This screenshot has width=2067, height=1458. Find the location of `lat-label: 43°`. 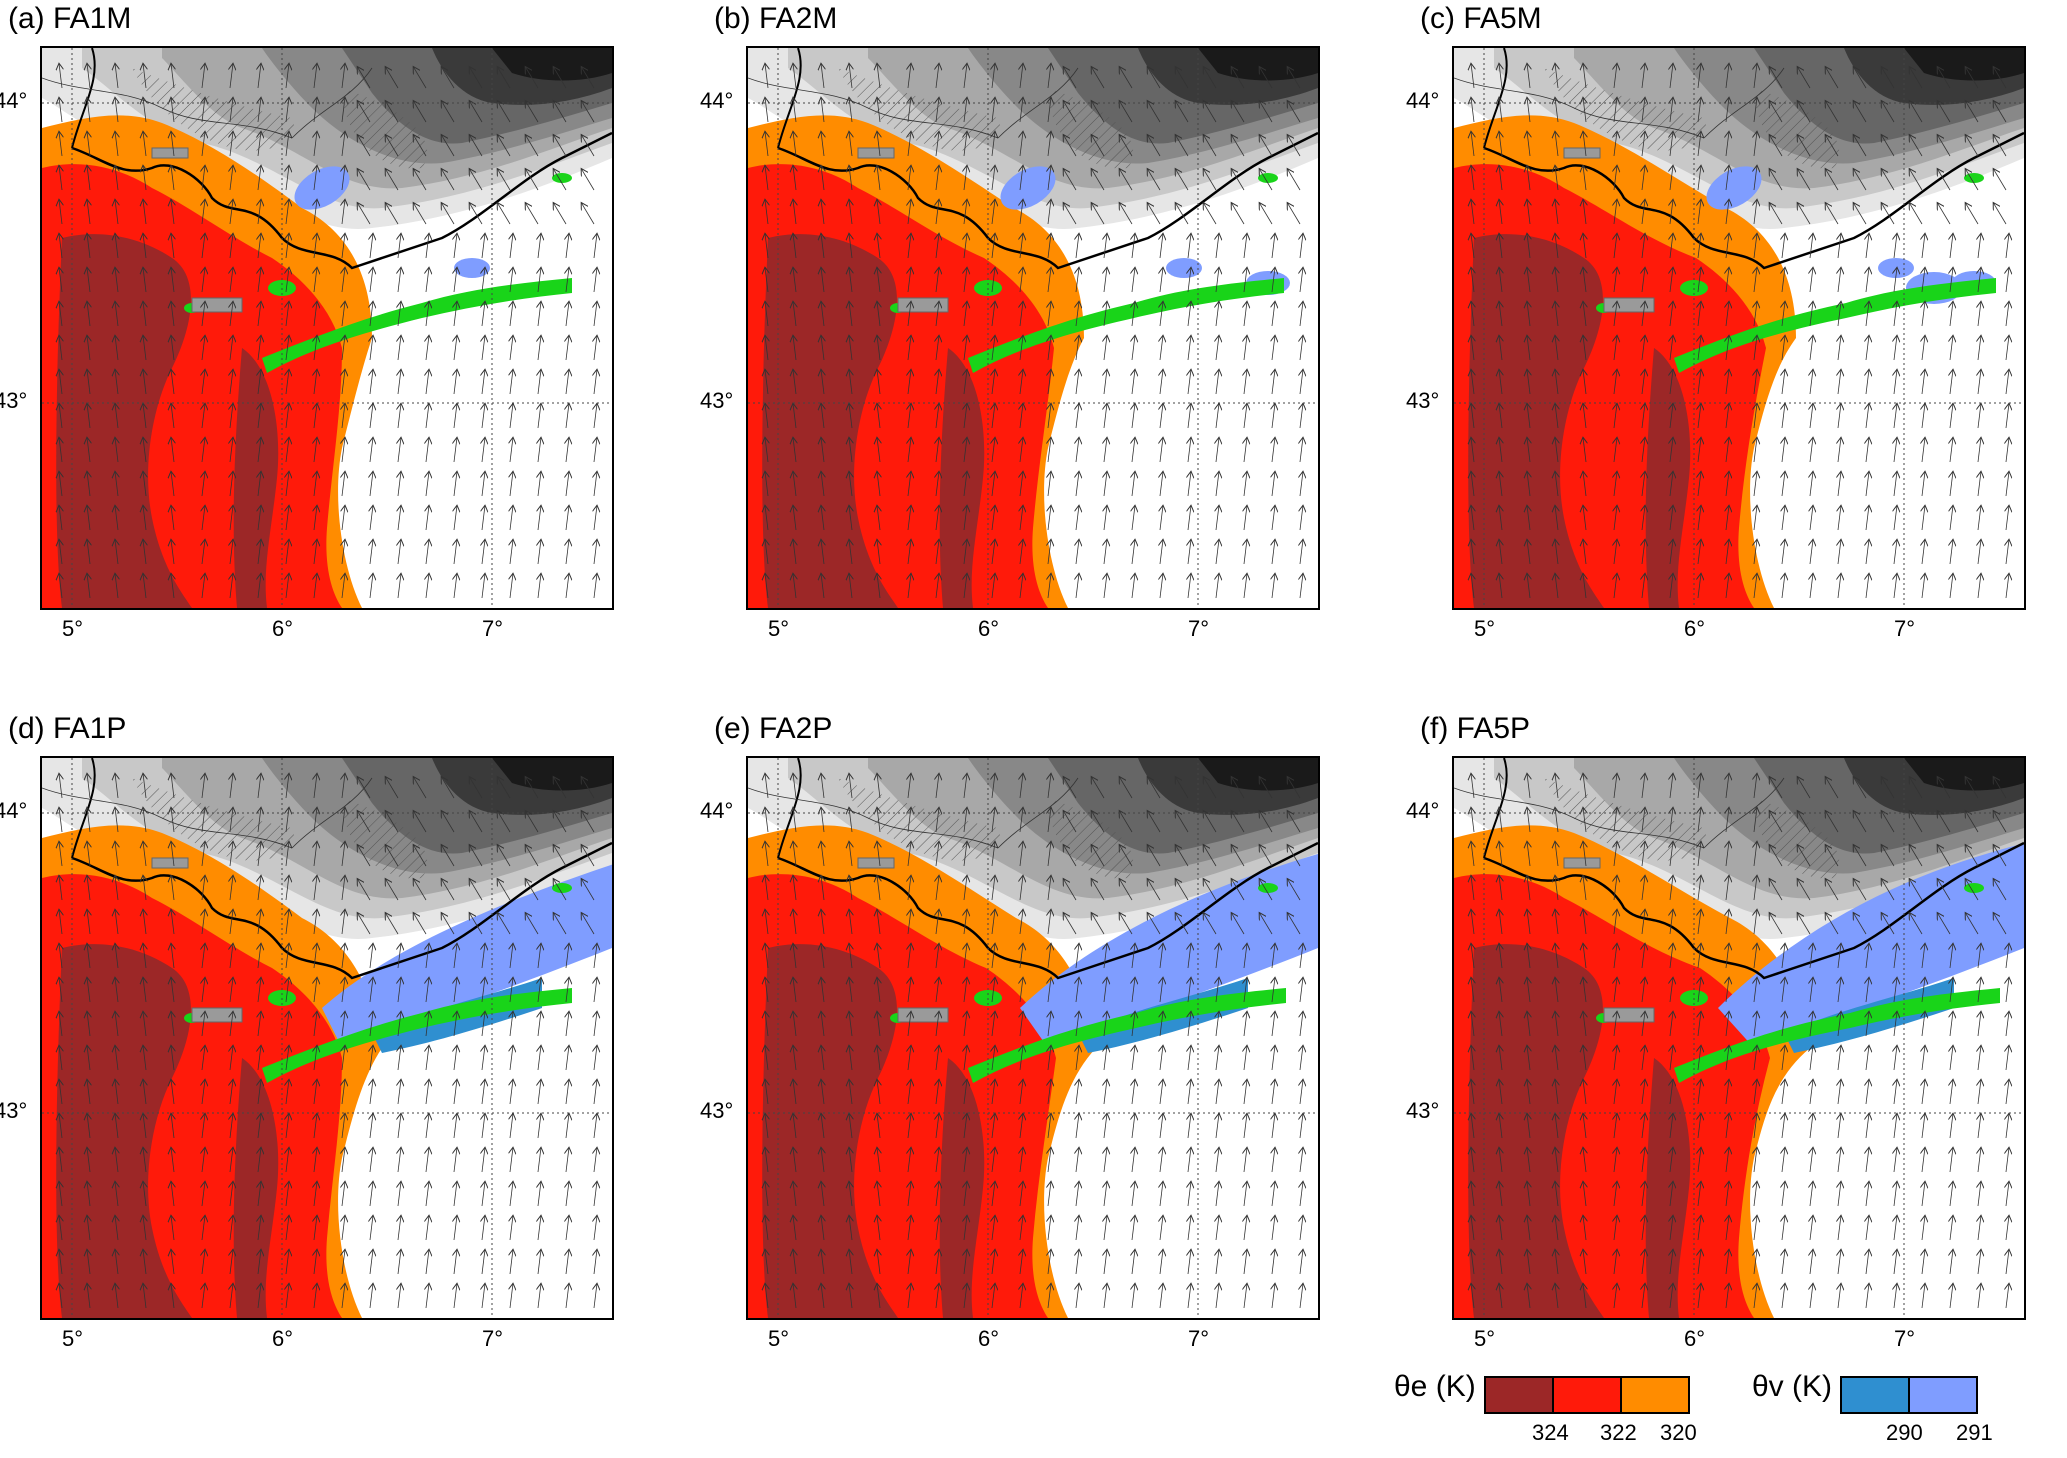

lat-label: 43° is located at coordinates (14, 1110).